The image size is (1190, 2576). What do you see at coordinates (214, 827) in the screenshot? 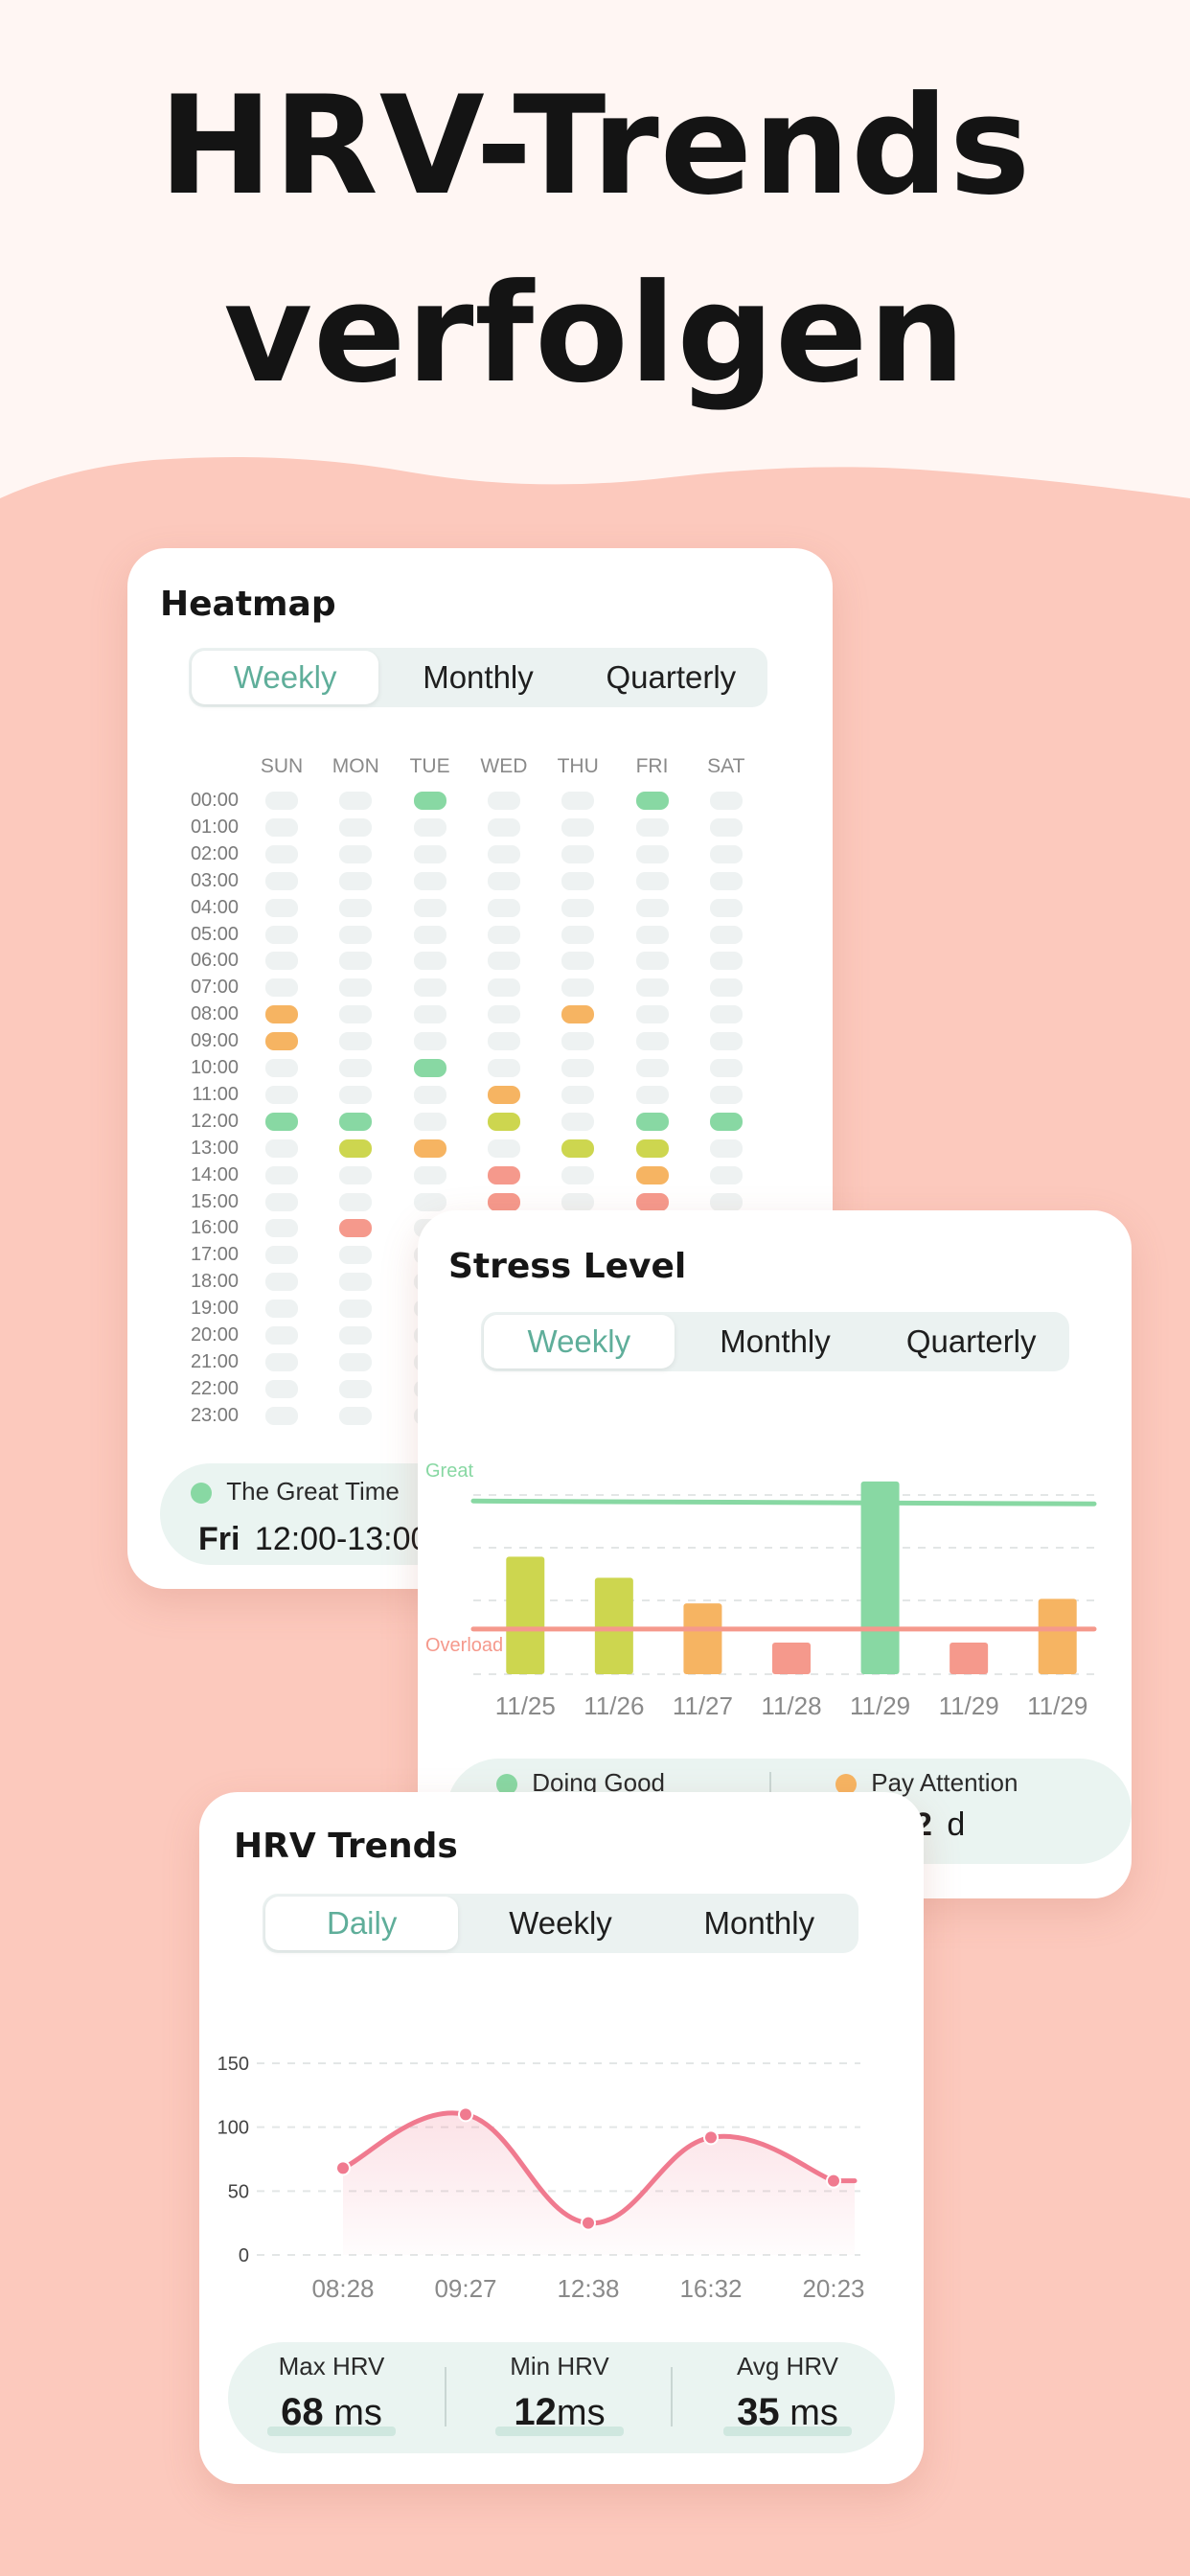
I see `heatmap-time-label: 01:00` at bounding box center [214, 827].